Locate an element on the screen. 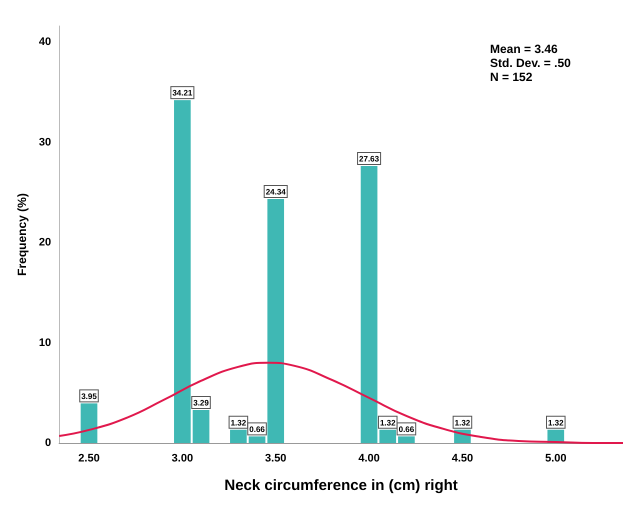  x-tick-label: 2.50 is located at coordinates (89, 458).